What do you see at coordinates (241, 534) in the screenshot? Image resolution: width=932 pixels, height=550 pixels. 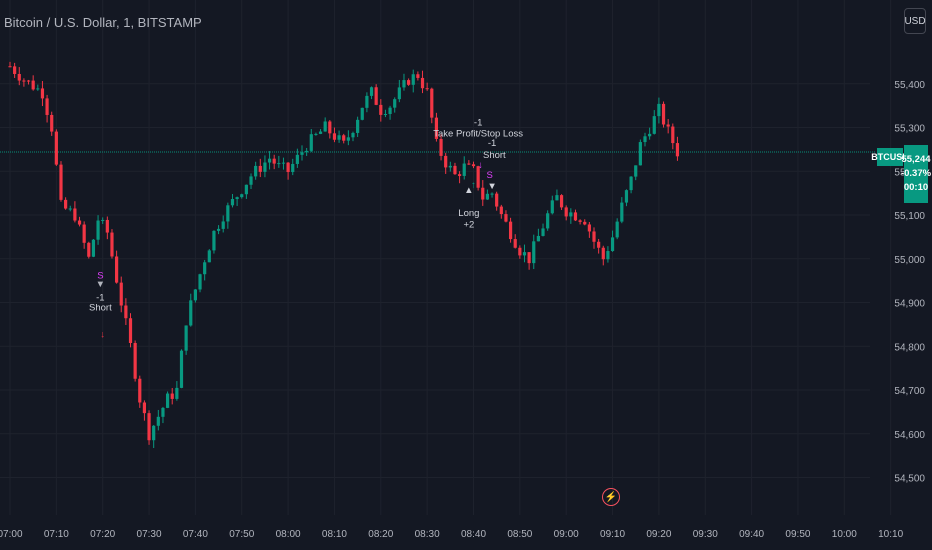 I see `x-tick-label: 07:50` at bounding box center [241, 534].